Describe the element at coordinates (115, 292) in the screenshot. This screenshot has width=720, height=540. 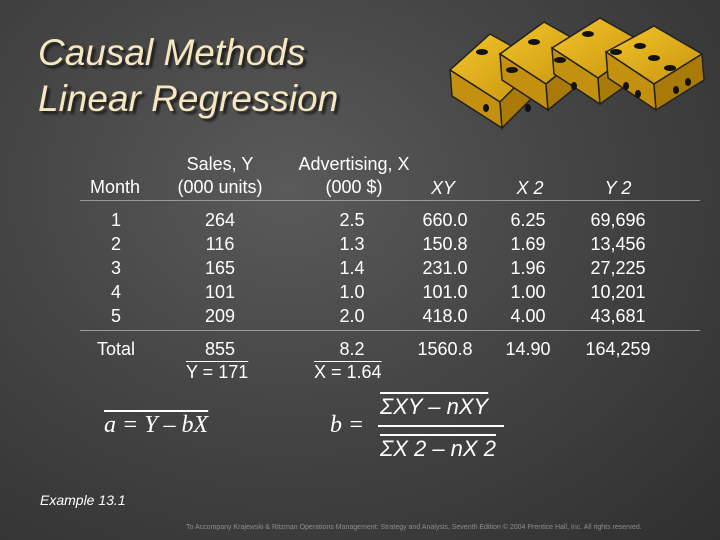
I see `table-cell: 4` at that location.